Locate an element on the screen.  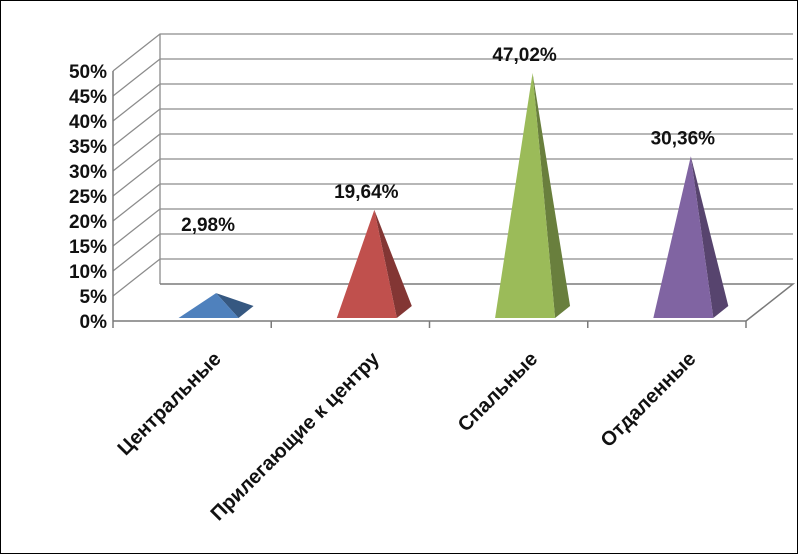
data-label: 19,64% is located at coordinates (366, 192).